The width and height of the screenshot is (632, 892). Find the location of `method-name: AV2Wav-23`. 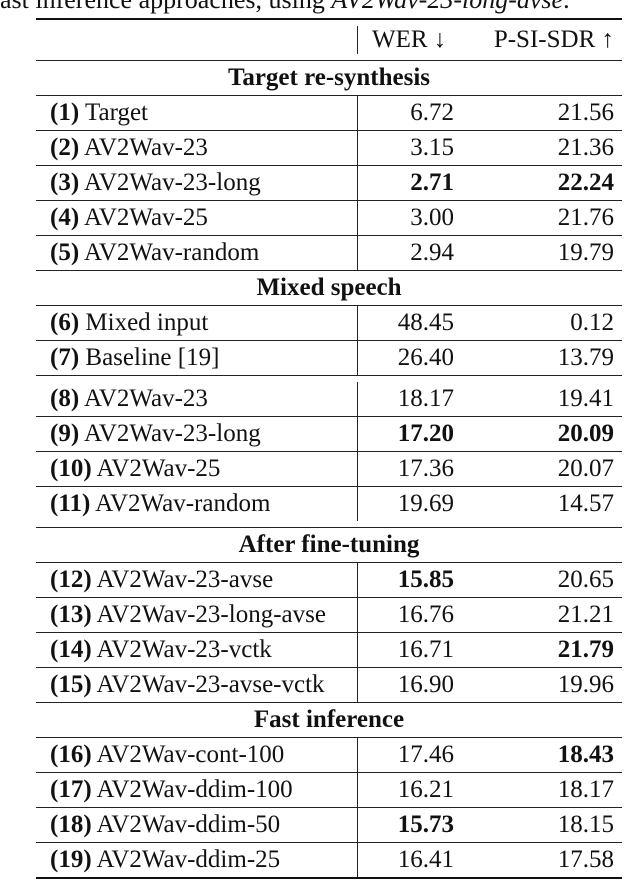

method-name: AV2Wav-23 is located at coordinates (146, 147).